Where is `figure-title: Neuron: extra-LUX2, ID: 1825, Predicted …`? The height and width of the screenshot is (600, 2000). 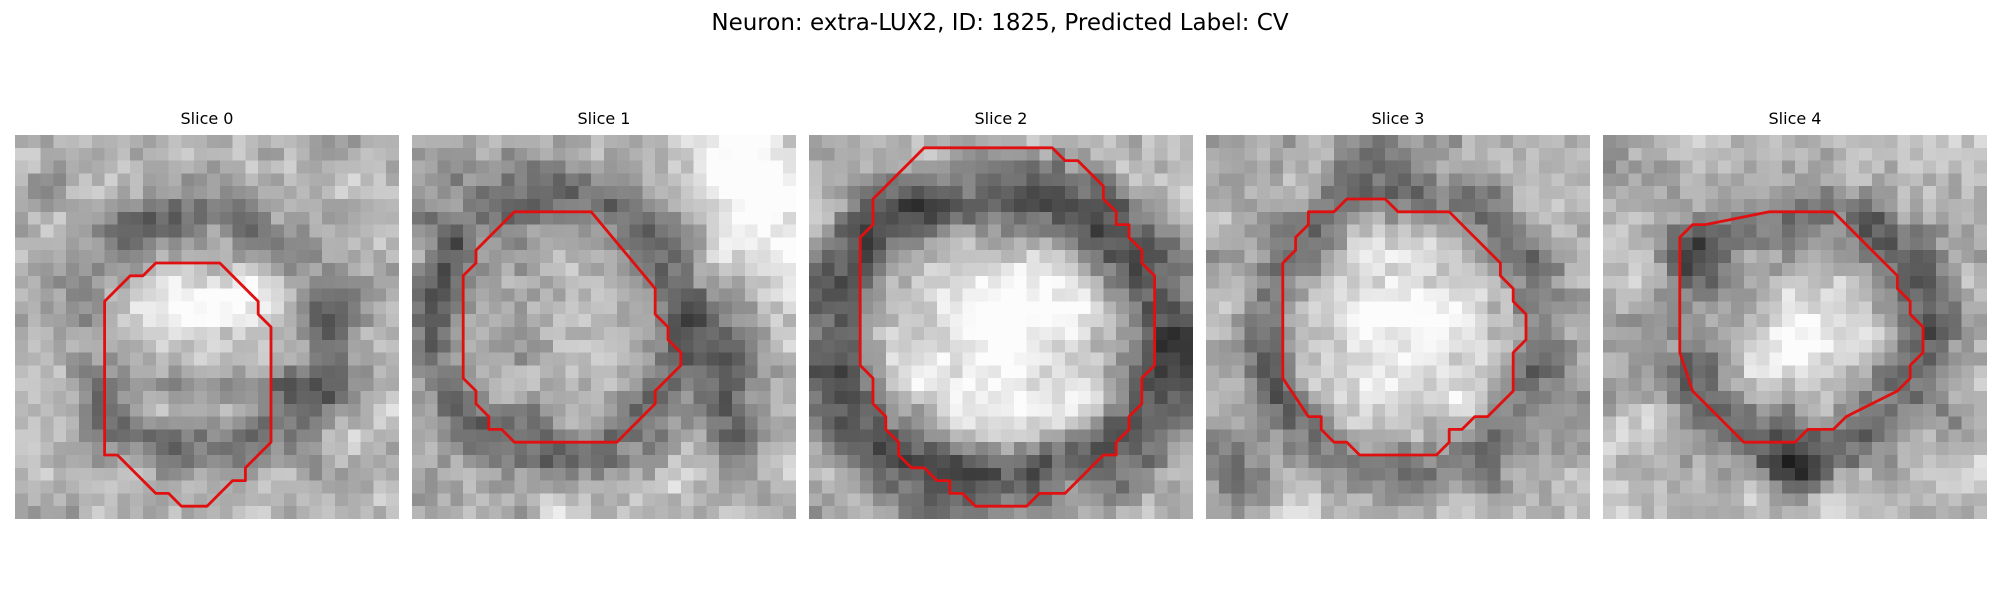
figure-title: Neuron: extra-LUX2, ID: 1825, Predicted … is located at coordinates (1000, 23).